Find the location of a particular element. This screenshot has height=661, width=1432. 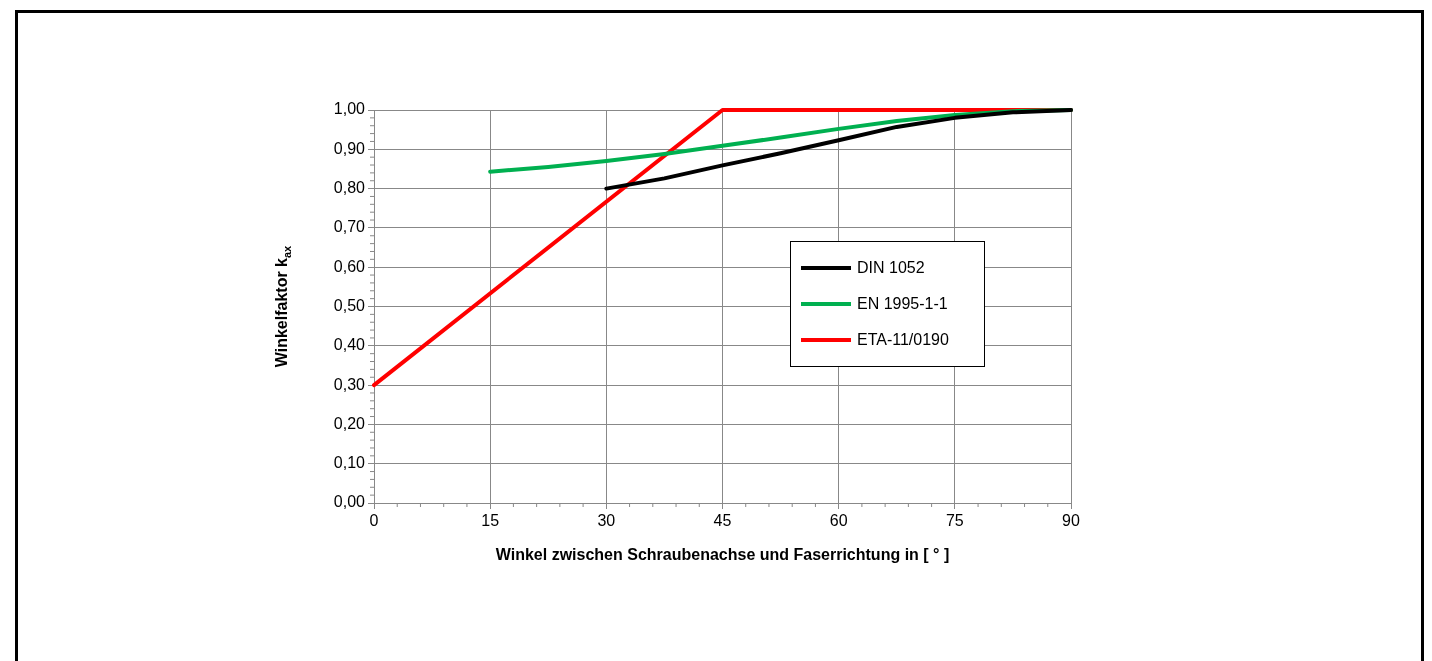

y-tick-label: 0,50 is located at coordinates (349, 305).